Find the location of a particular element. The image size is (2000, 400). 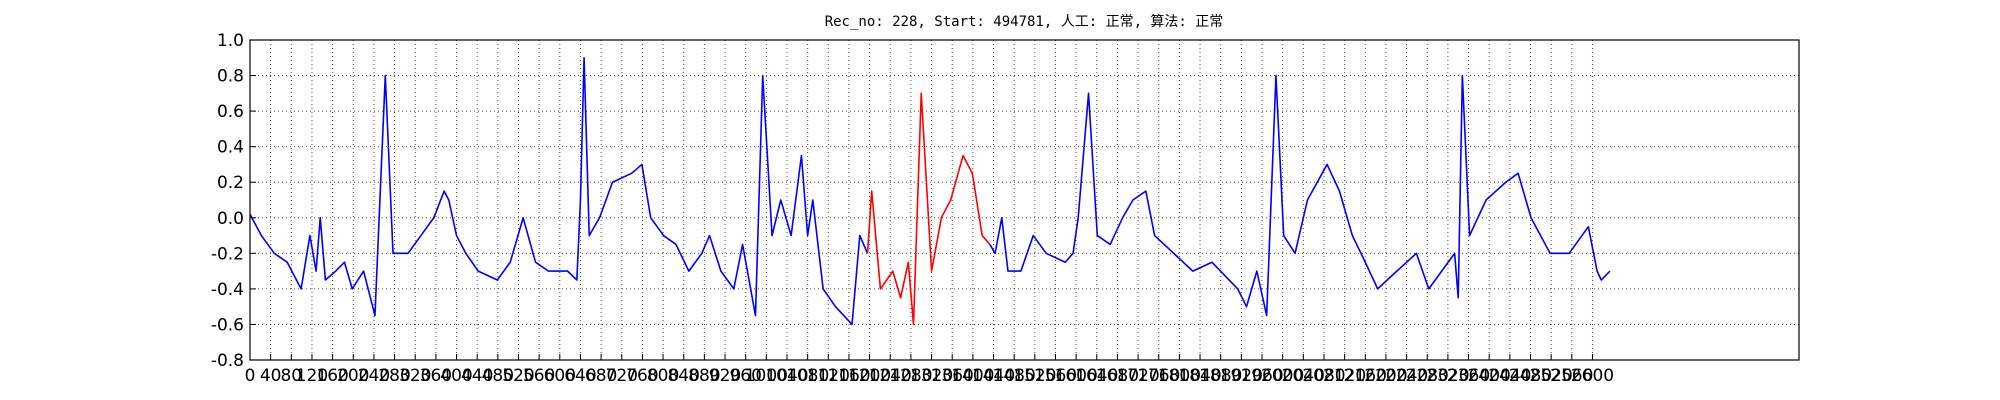

x-tick-label: 1520 is located at coordinates (1034, 376).